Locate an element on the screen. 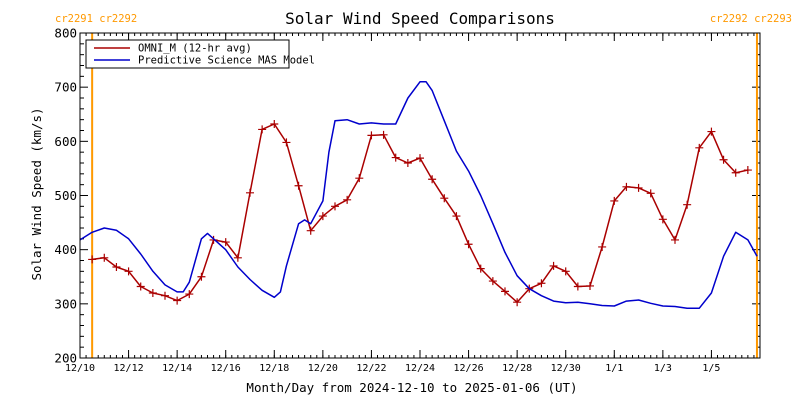 Image resolution: width=800 pixels, height=400 pixels. y-tick-label: 500 is located at coordinates (65, 195).